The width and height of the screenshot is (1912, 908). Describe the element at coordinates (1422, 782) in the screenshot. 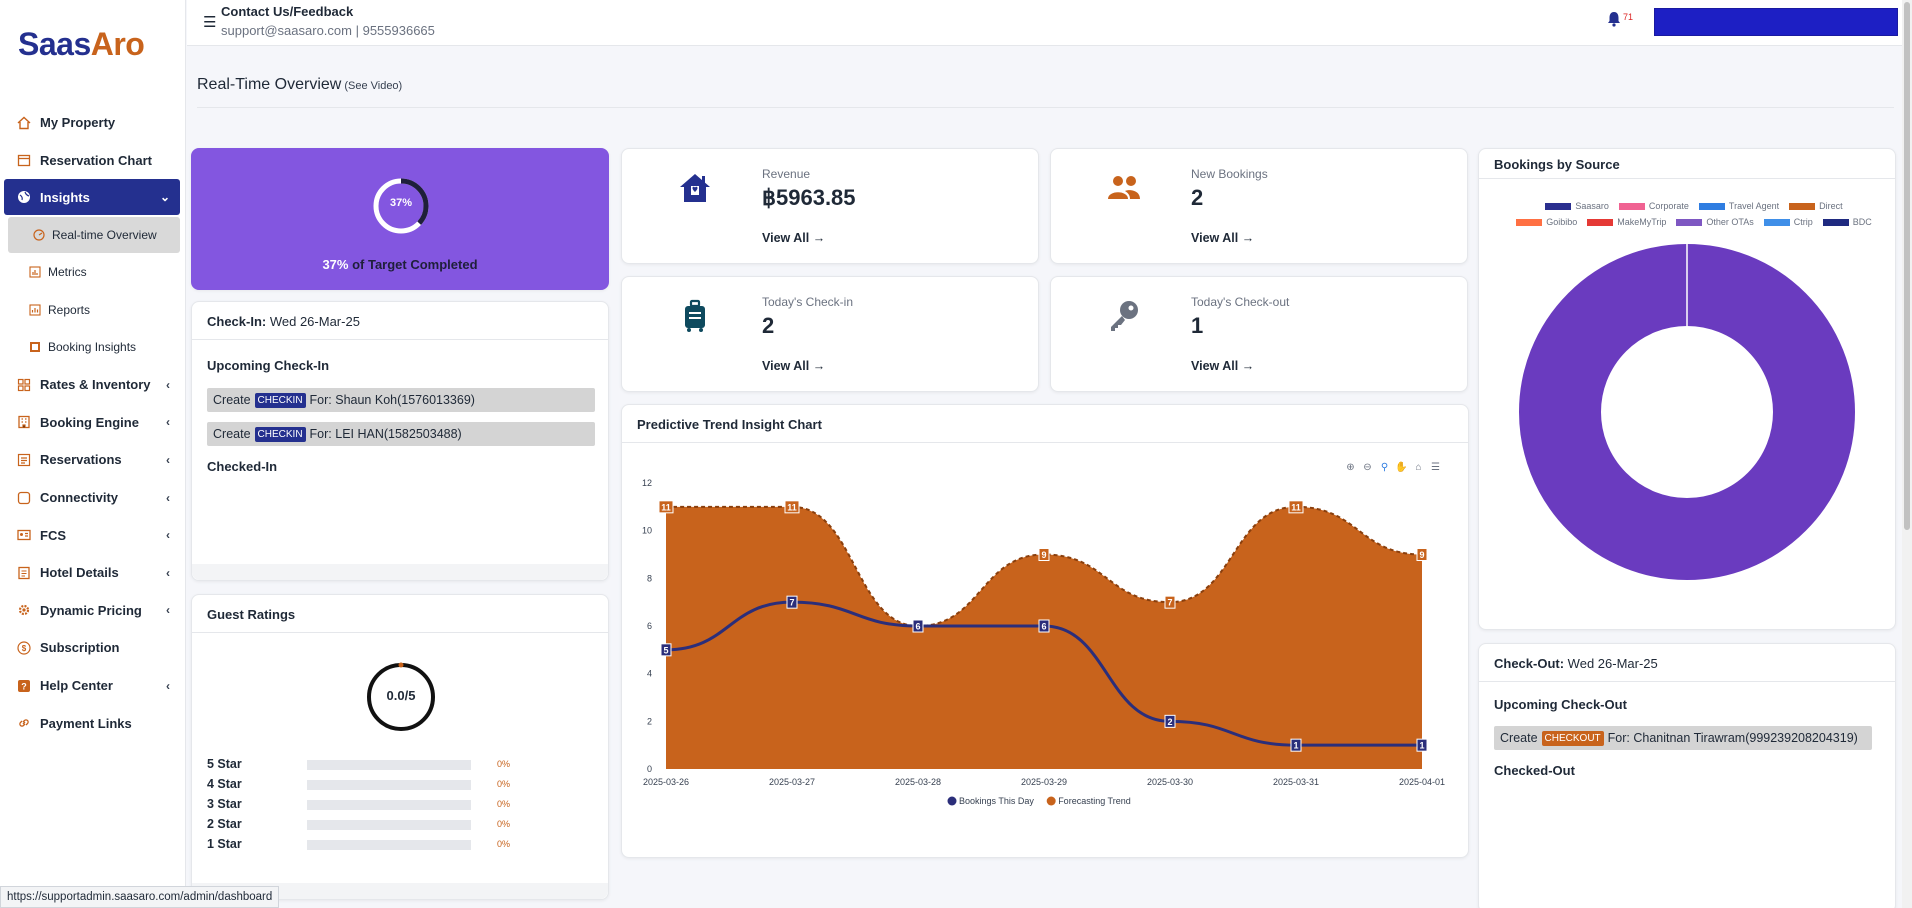

I see `x-tick-label: 2025-04-01` at that location.